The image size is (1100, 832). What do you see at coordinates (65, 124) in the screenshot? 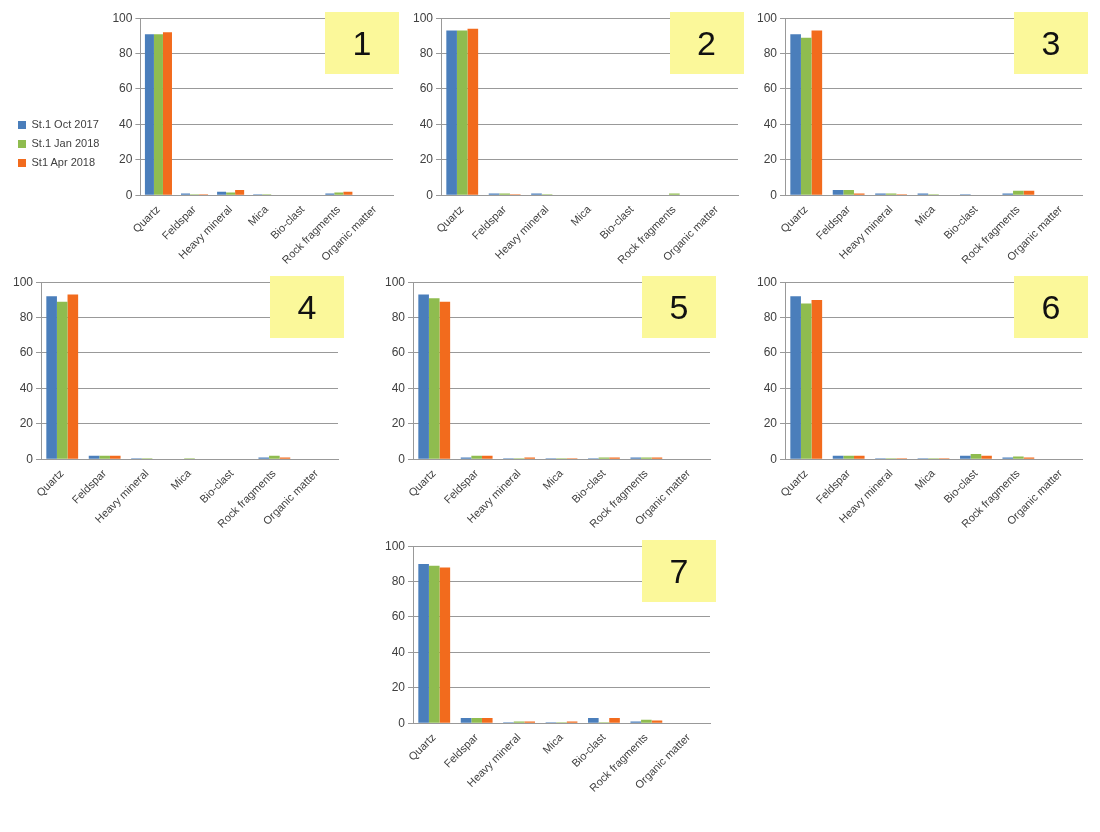
I see `legend-label: St.1 Oct 2017` at bounding box center [65, 124].